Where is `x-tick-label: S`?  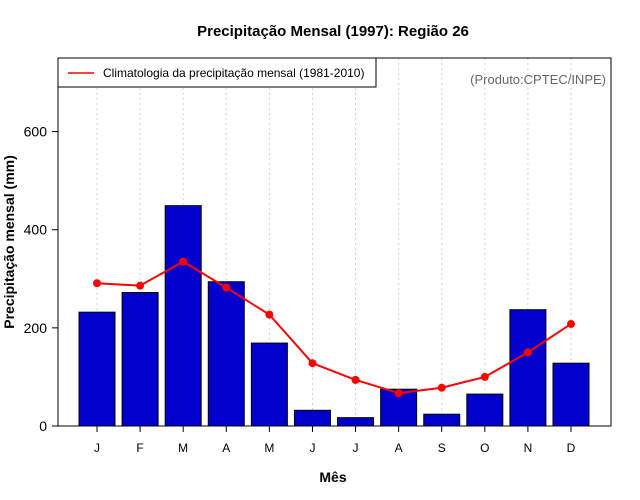 x-tick-label: S is located at coordinates (442, 448).